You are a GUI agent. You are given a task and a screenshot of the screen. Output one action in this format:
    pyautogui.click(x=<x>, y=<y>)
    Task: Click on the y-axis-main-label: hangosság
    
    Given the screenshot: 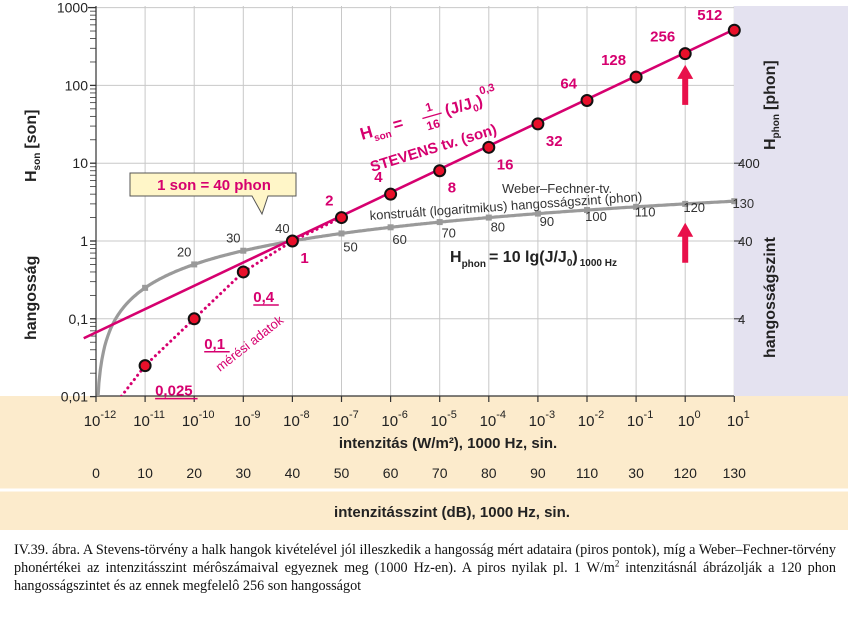 What is the action you would take?
    pyautogui.click(x=31, y=298)
    